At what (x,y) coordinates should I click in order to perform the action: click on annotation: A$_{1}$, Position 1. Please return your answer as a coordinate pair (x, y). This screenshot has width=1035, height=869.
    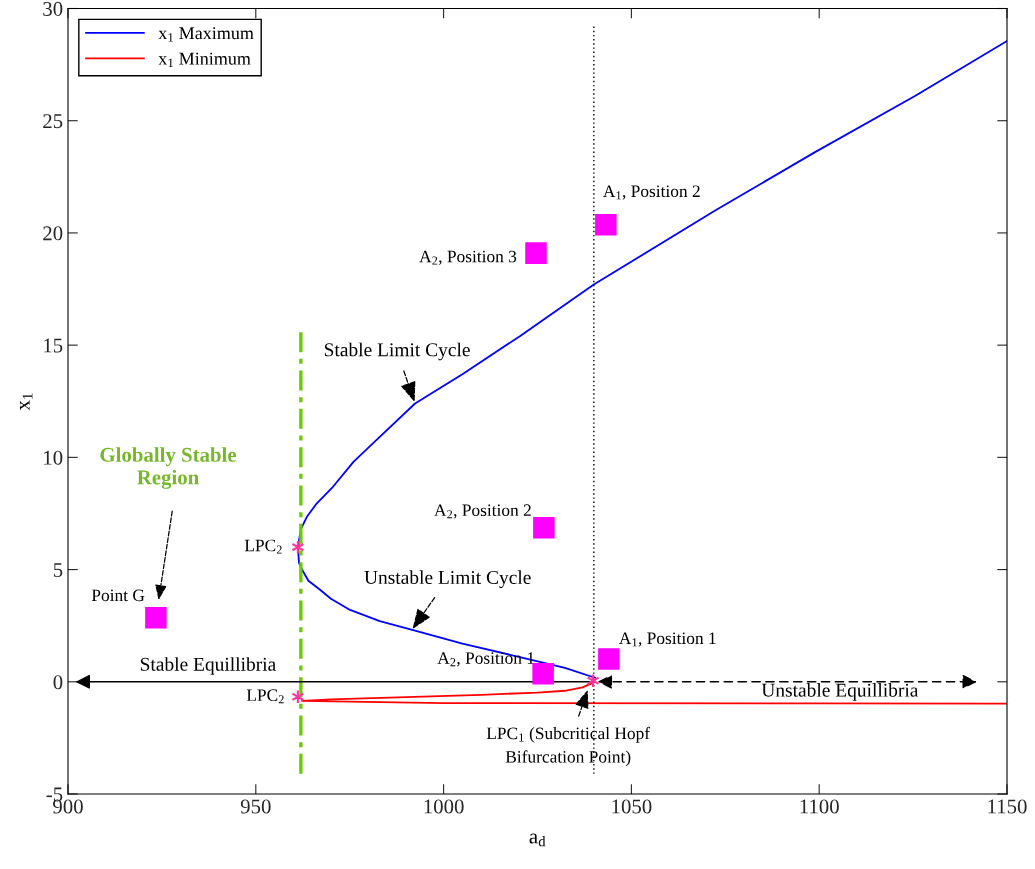
    Looking at the image, I should click on (667, 639).